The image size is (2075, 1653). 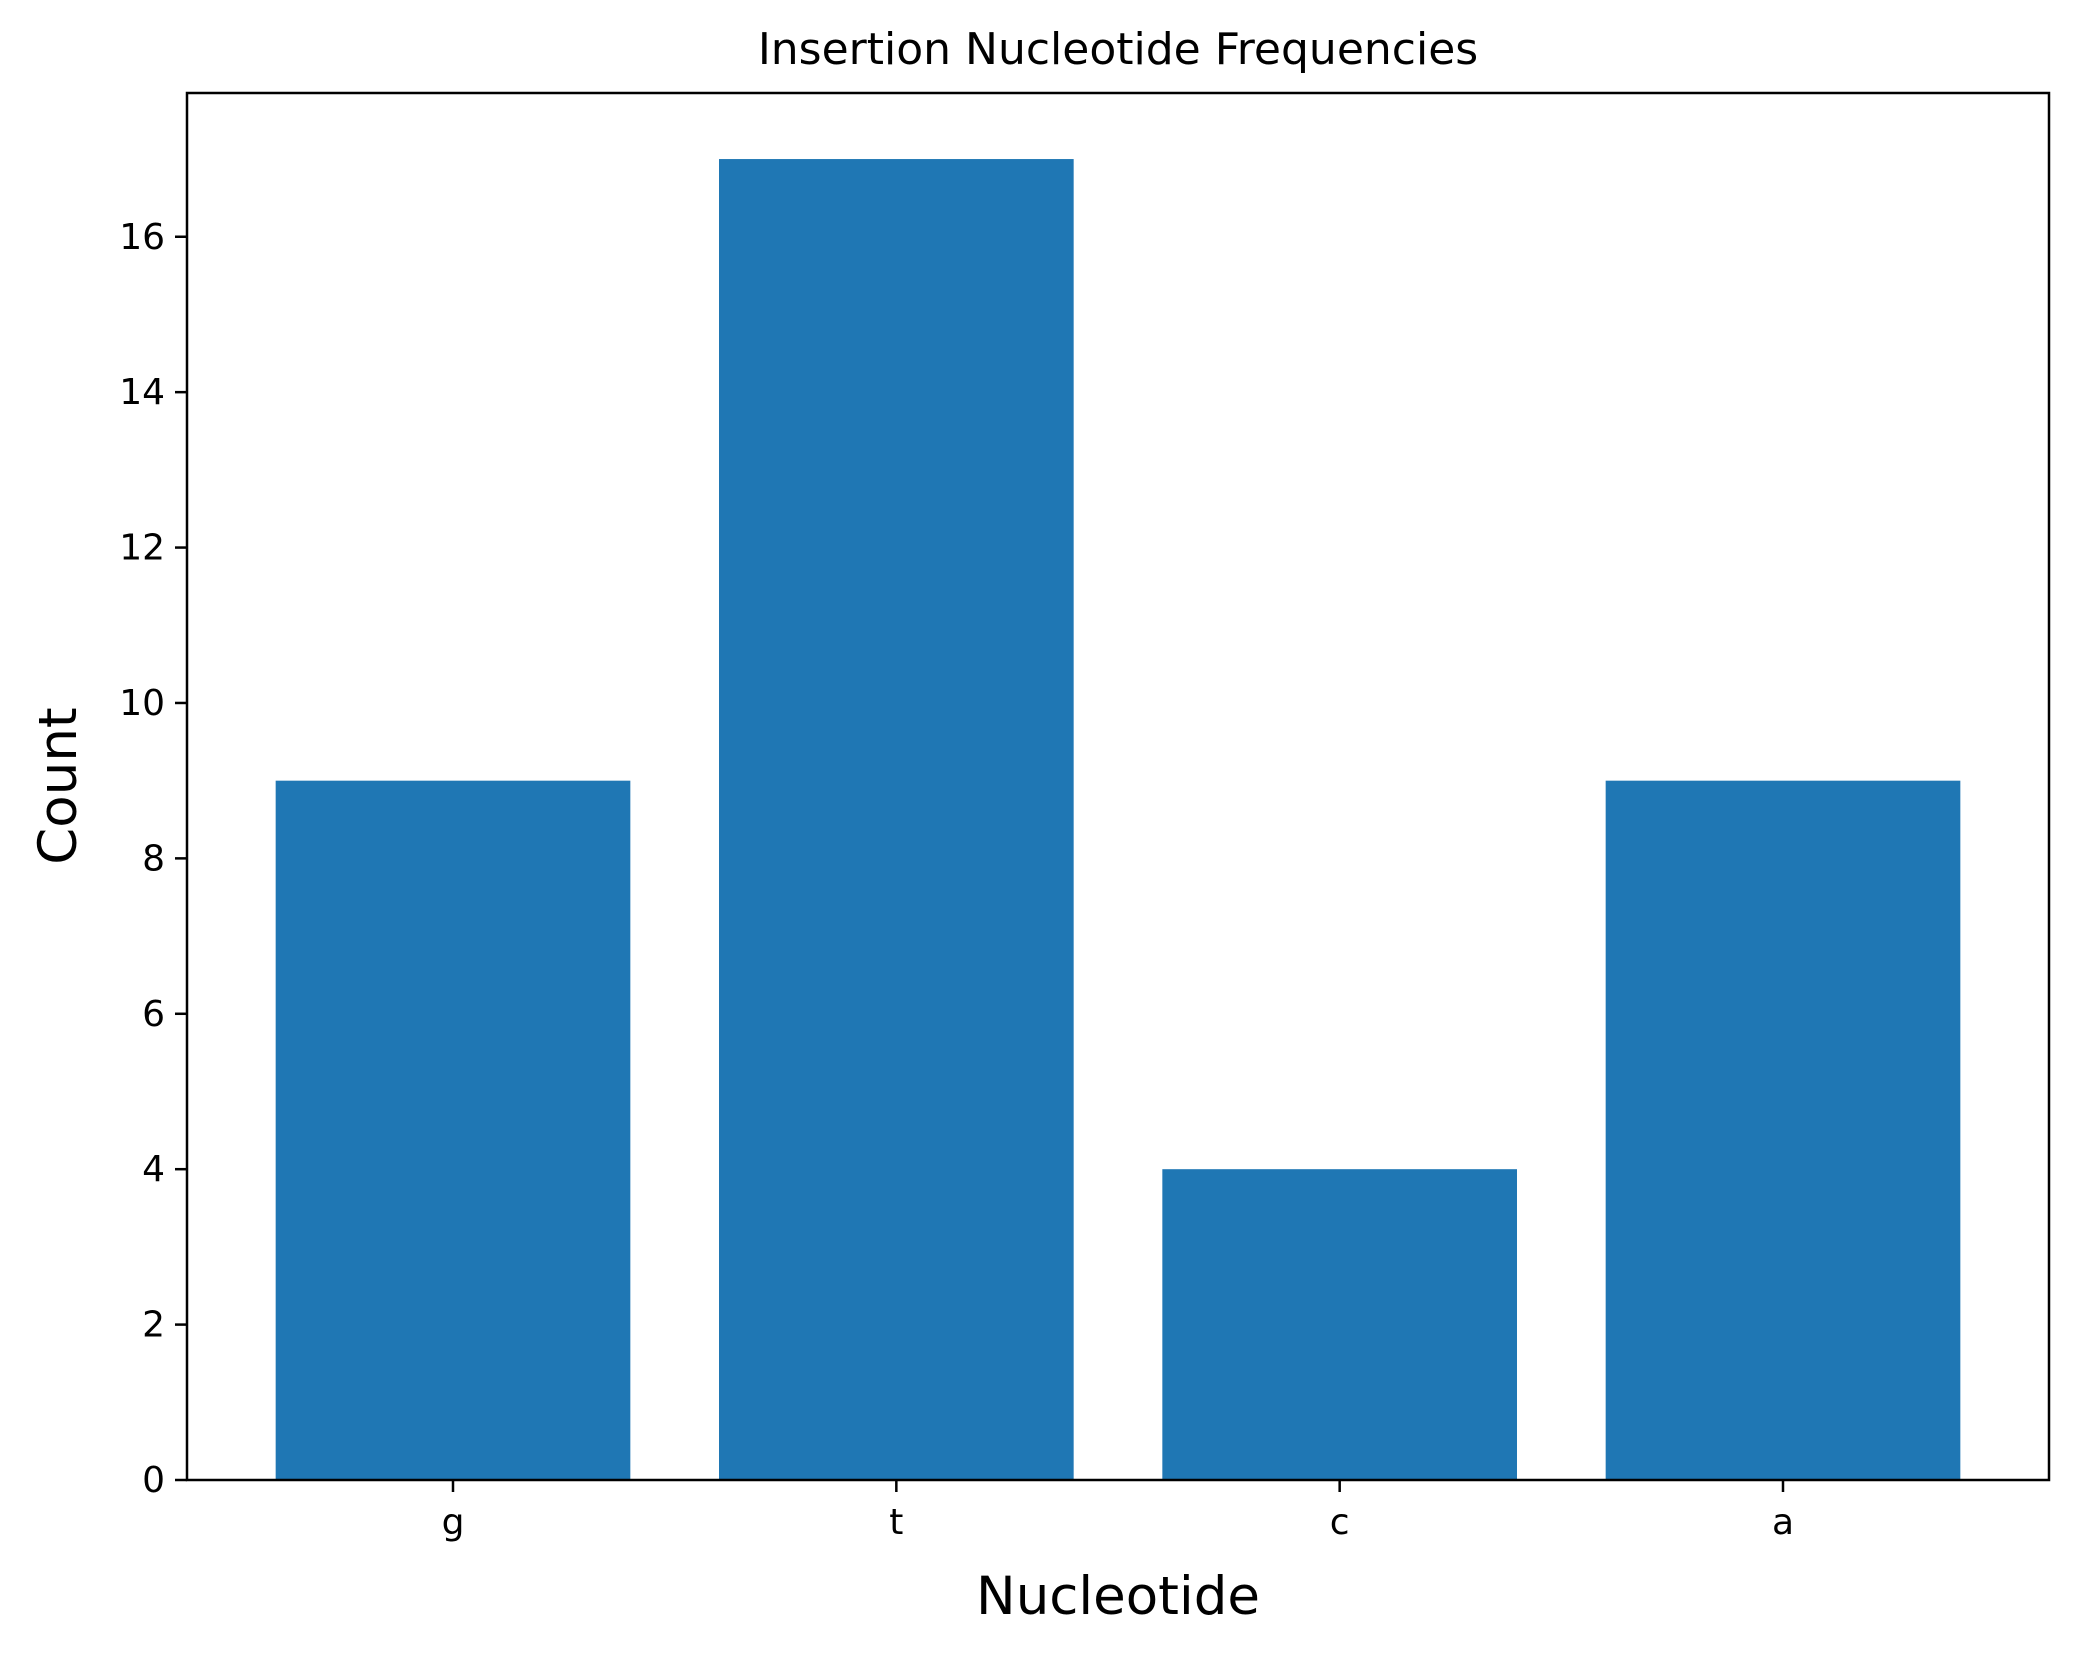 I want to click on y-axis-ticks: 0 2 4 6 8 10 12 14 16, so click(x=153, y=859).